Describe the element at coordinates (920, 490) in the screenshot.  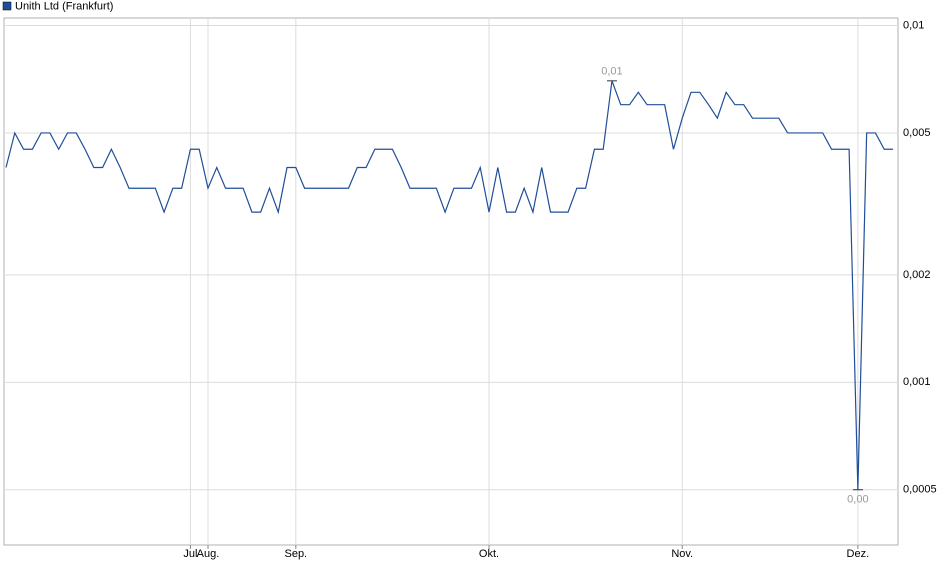
I see `y-tick-label: 0,0005` at that location.